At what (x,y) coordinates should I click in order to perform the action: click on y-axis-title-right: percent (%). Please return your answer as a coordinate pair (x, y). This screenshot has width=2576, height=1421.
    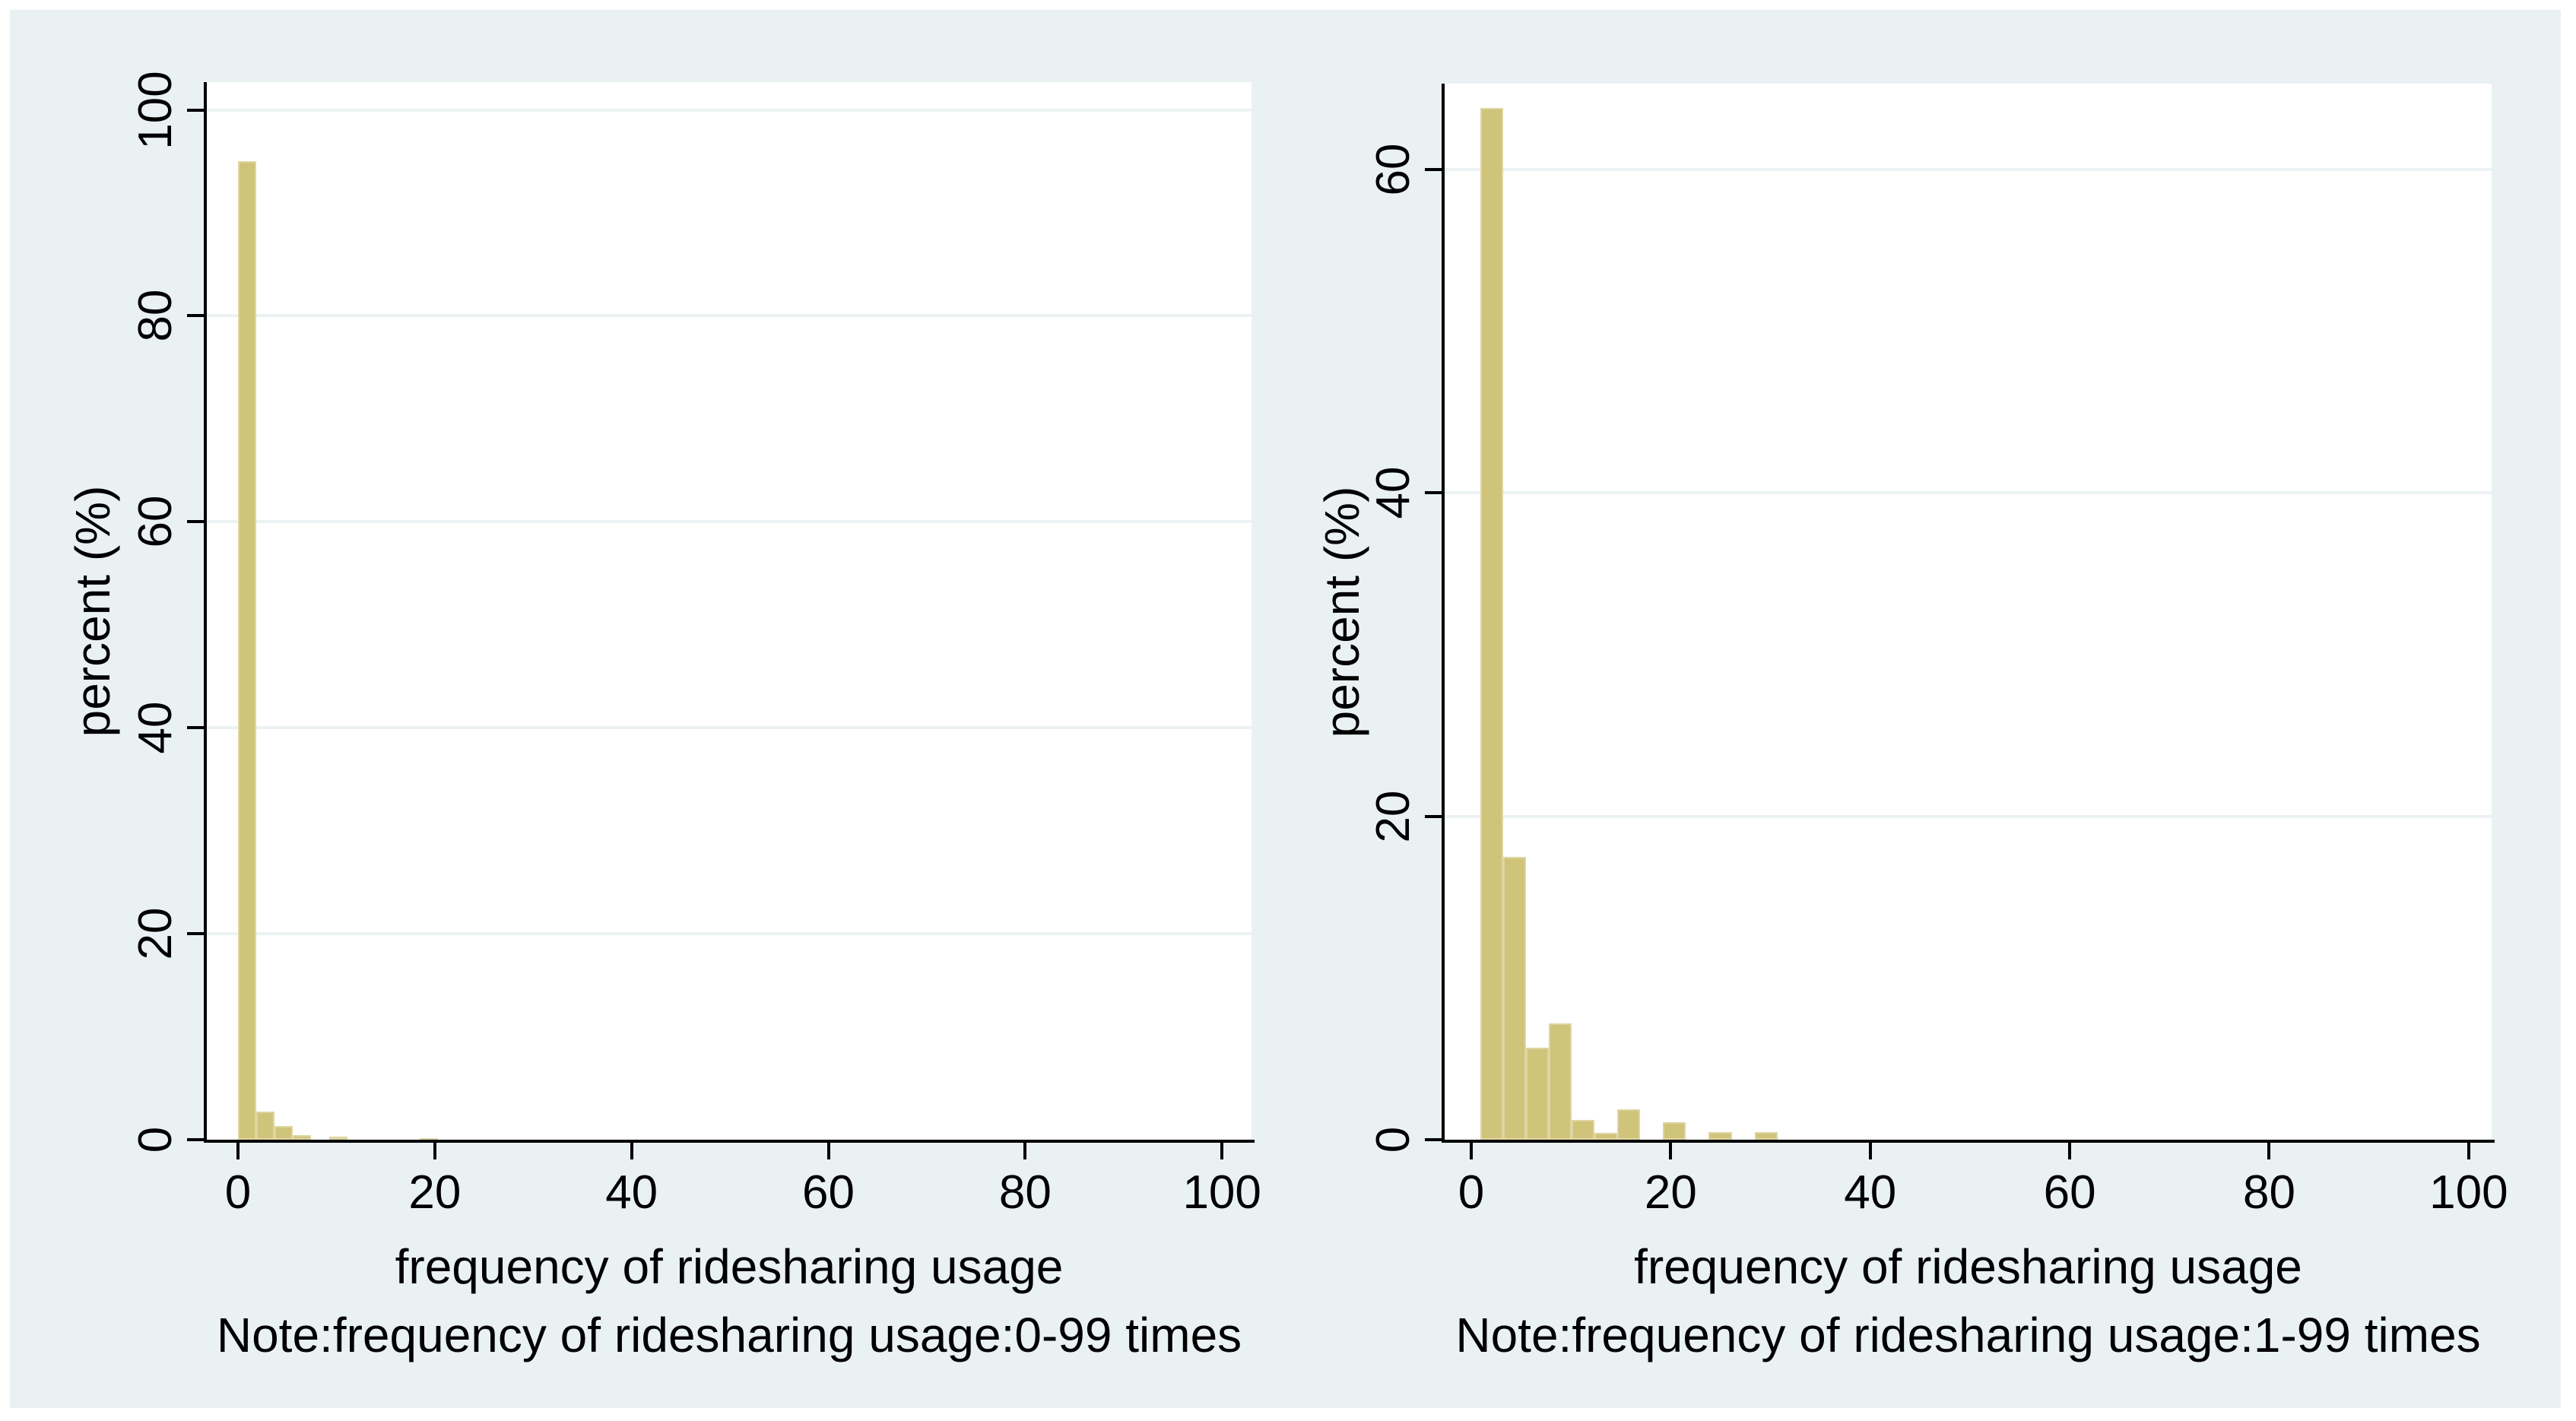
    Looking at the image, I should click on (1342, 611).